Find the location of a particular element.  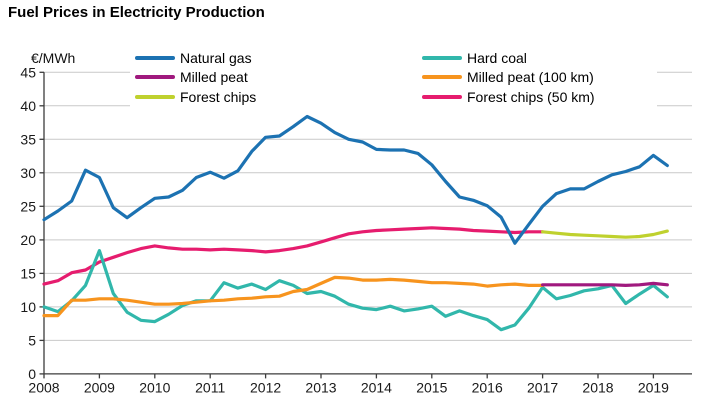

y-tick-label: 10 is located at coordinates (28, 307).